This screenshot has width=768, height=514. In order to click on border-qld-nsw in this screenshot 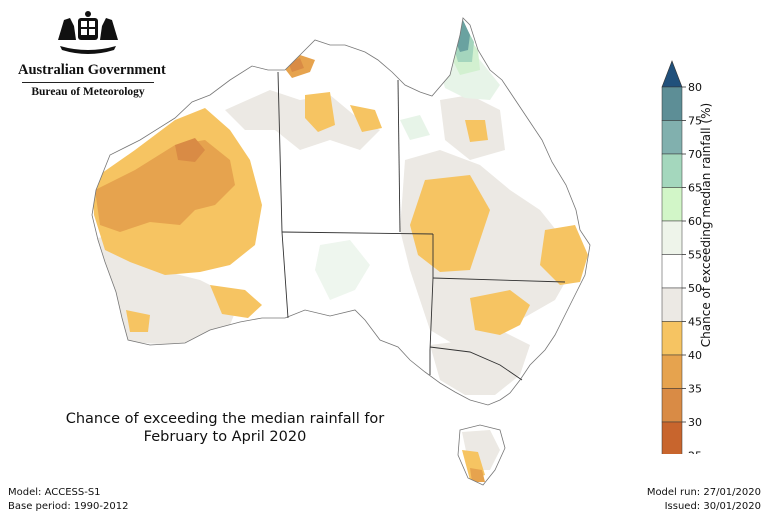, I will do `click(499, 280)`.